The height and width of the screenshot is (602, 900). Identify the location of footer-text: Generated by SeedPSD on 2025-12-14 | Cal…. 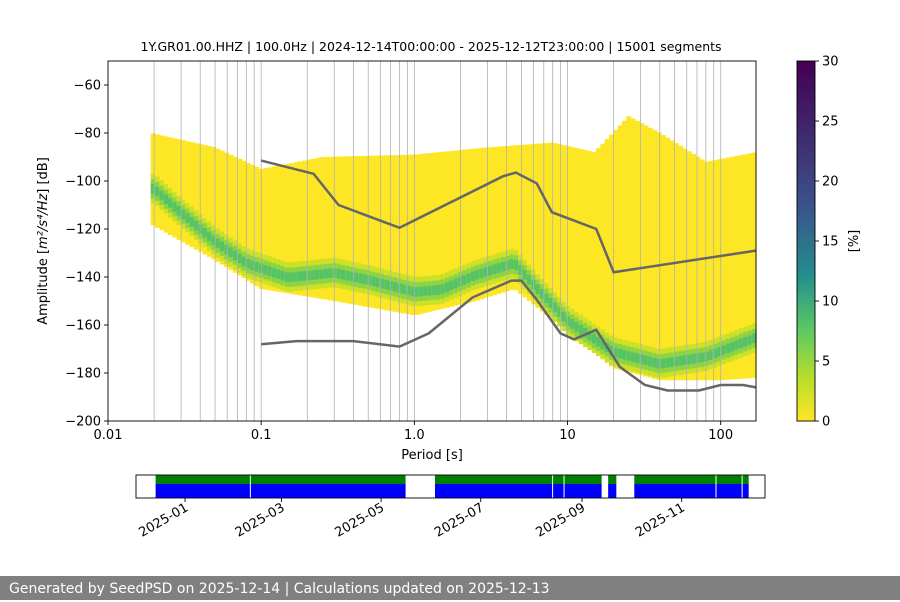
(279, 589).